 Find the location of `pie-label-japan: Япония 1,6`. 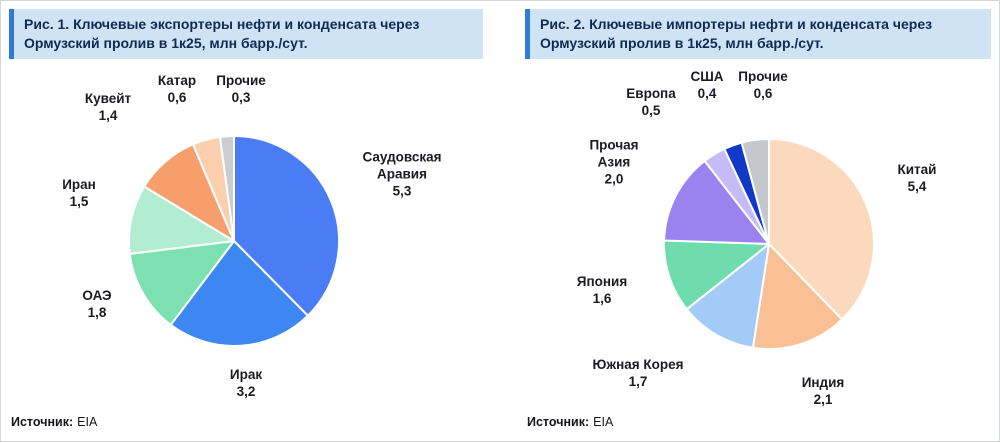

pie-label-japan: Япония 1,6 is located at coordinates (602, 291).